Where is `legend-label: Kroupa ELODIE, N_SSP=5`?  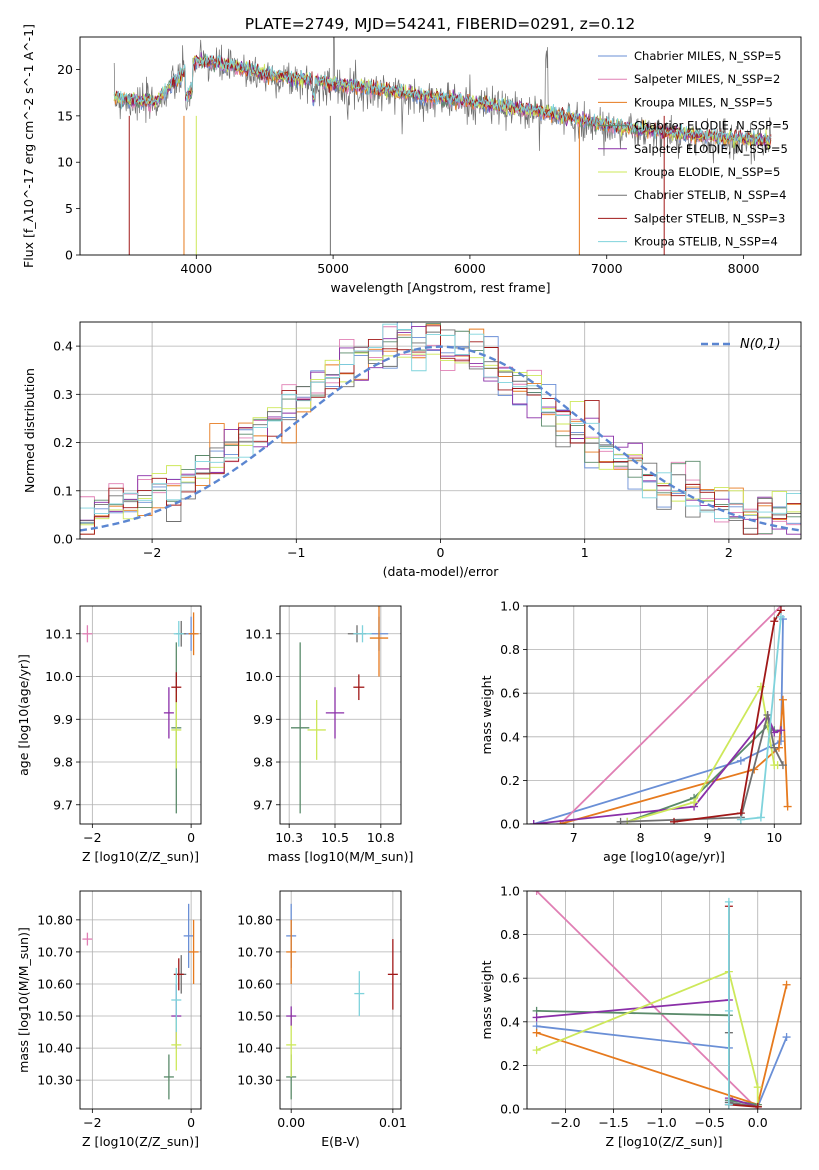 legend-label: Kroupa ELODIE, N_SSP=5 is located at coordinates (707, 172).